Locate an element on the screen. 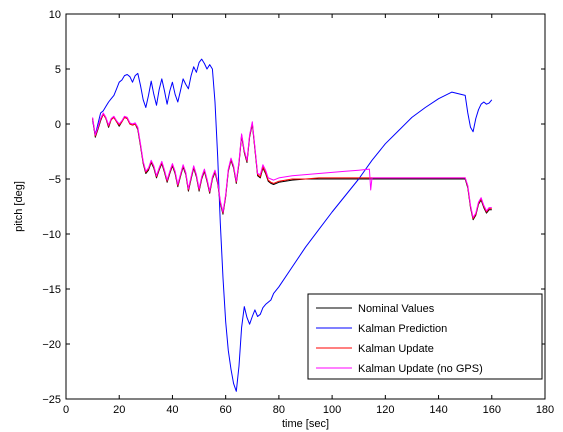  y-tick-label: −10 is located at coordinates (51, 235).